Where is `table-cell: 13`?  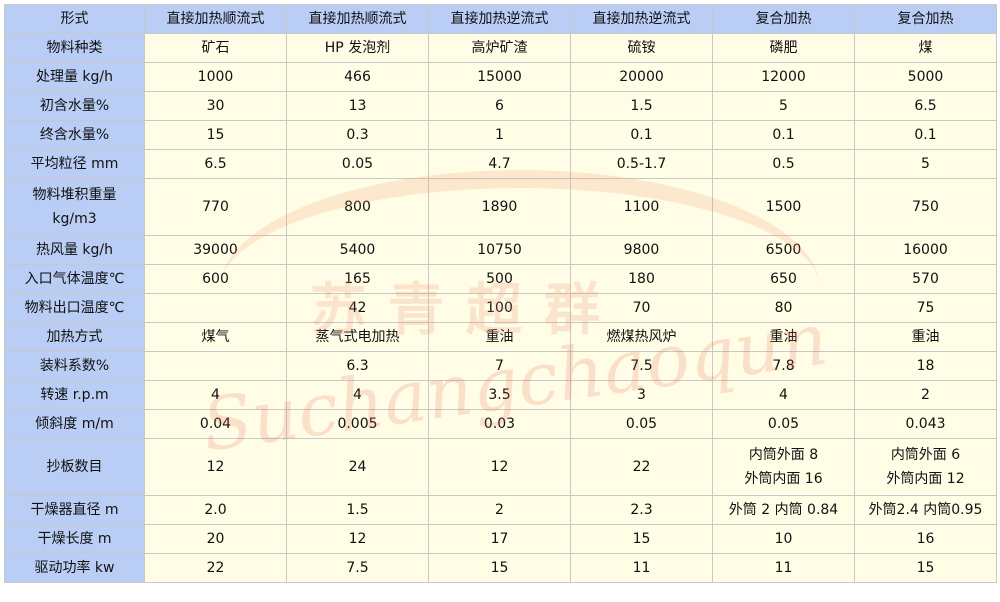
table-cell: 13 is located at coordinates (357, 106).